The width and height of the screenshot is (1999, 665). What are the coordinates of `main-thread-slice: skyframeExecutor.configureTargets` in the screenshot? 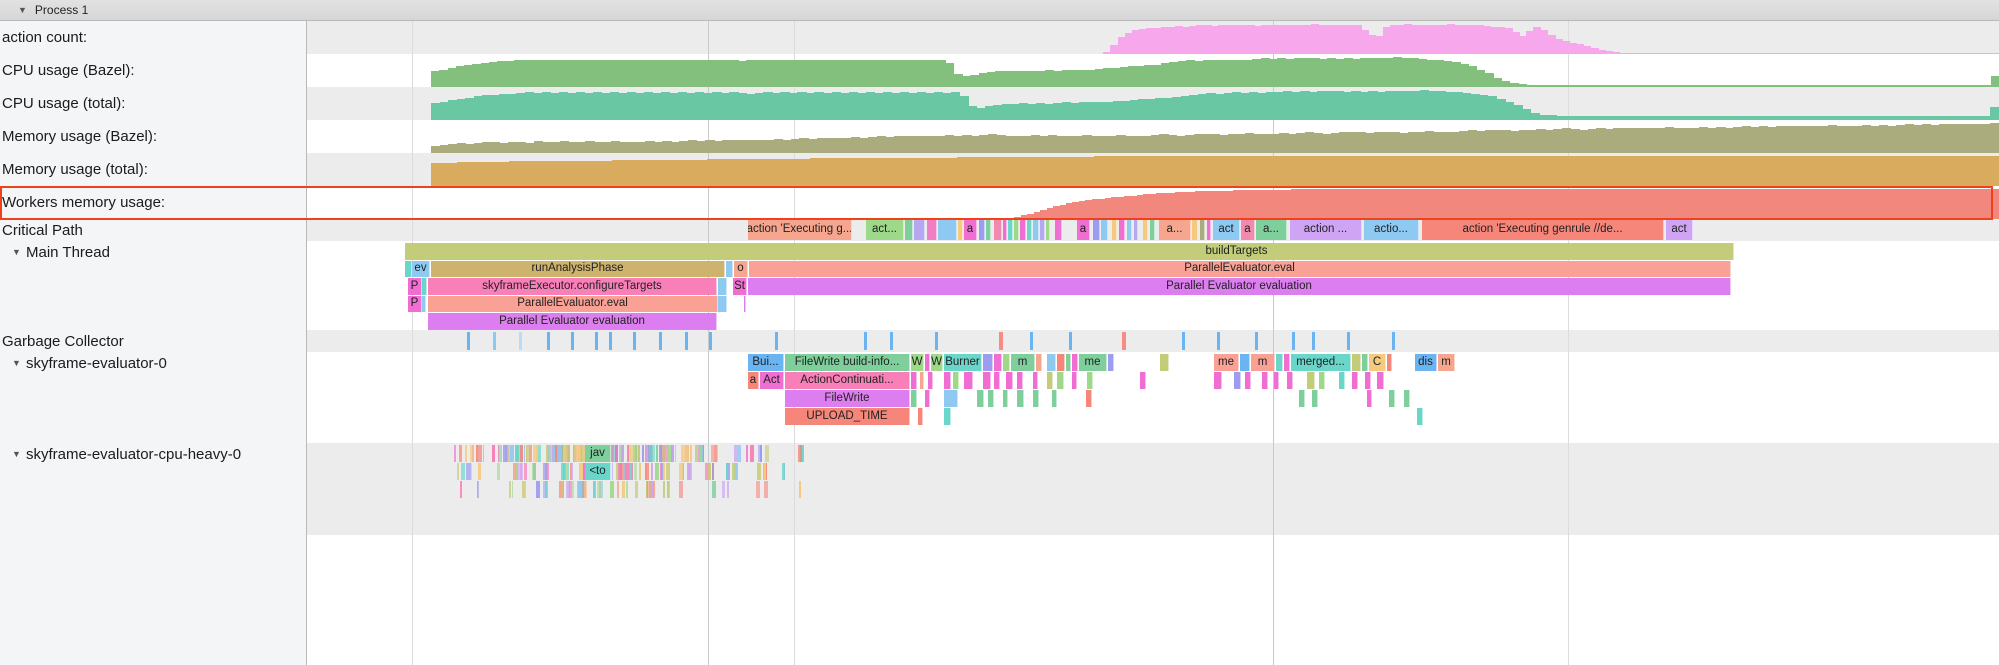 It's located at (572, 286).